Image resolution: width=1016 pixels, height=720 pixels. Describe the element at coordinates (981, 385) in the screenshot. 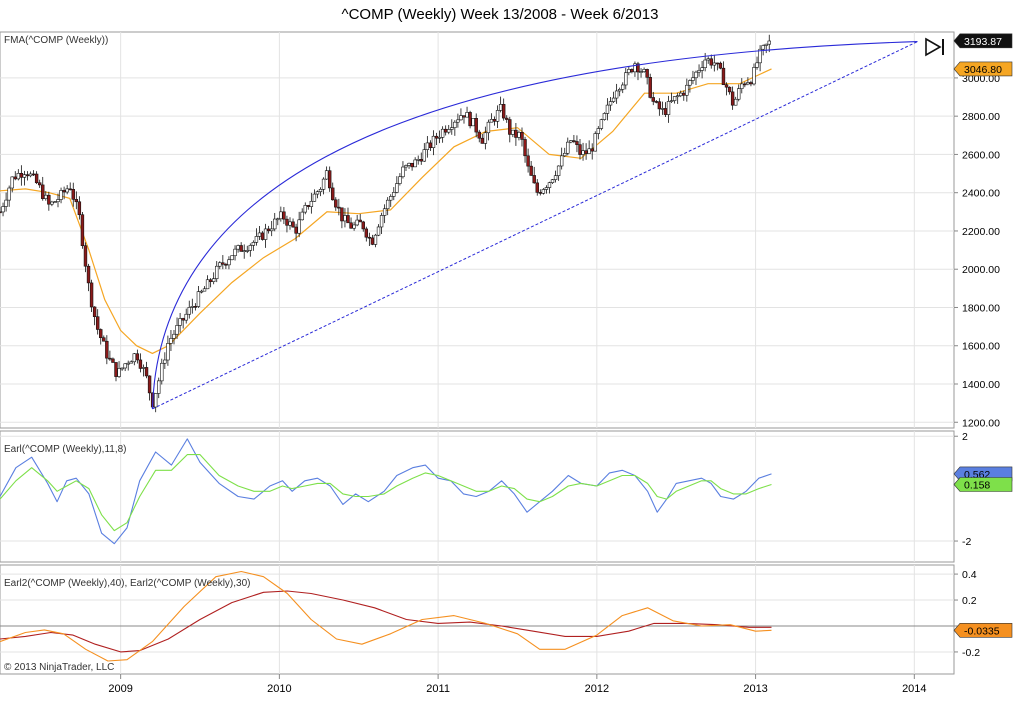

I see `y-tick-label: 1400.00` at that location.